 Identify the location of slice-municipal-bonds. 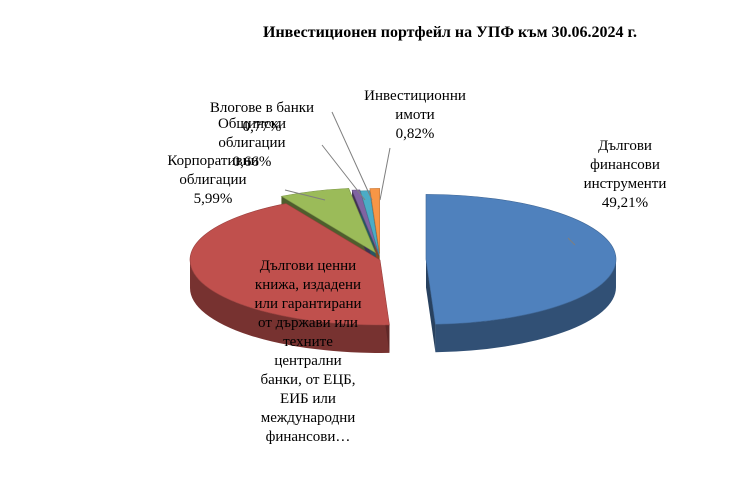
(365, 222).